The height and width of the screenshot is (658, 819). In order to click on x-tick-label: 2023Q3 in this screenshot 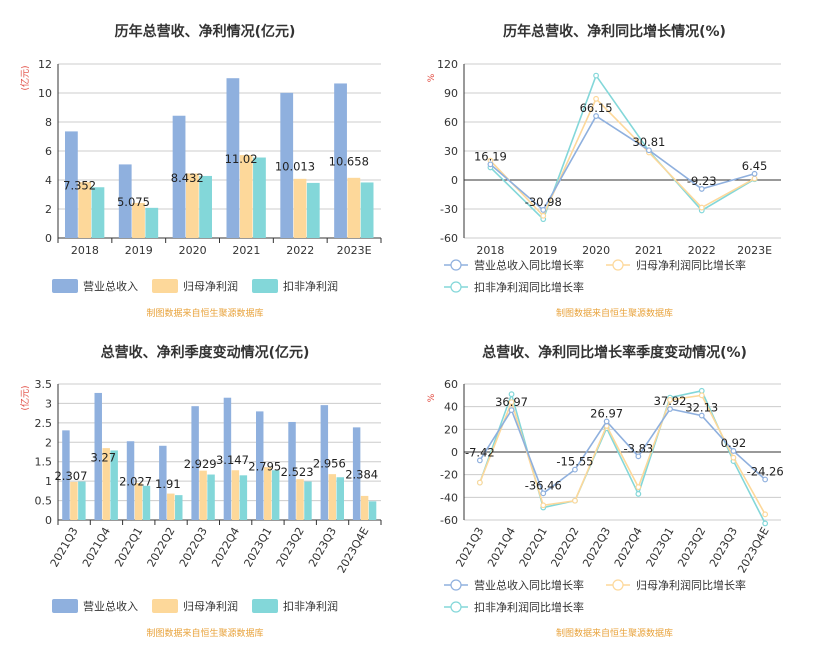, I will do `click(322, 547)`.